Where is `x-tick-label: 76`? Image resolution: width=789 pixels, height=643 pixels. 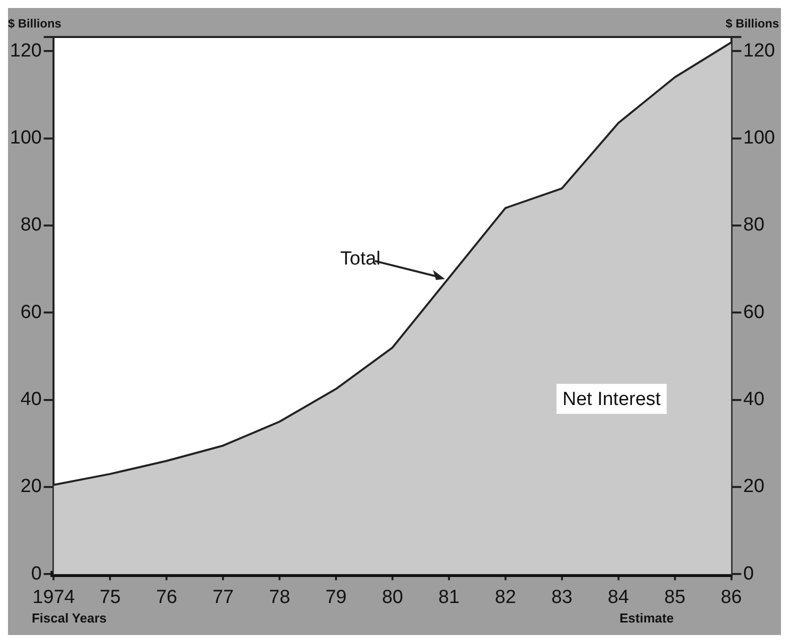 x-tick-label: 76 is located at coordinates (167, 597).